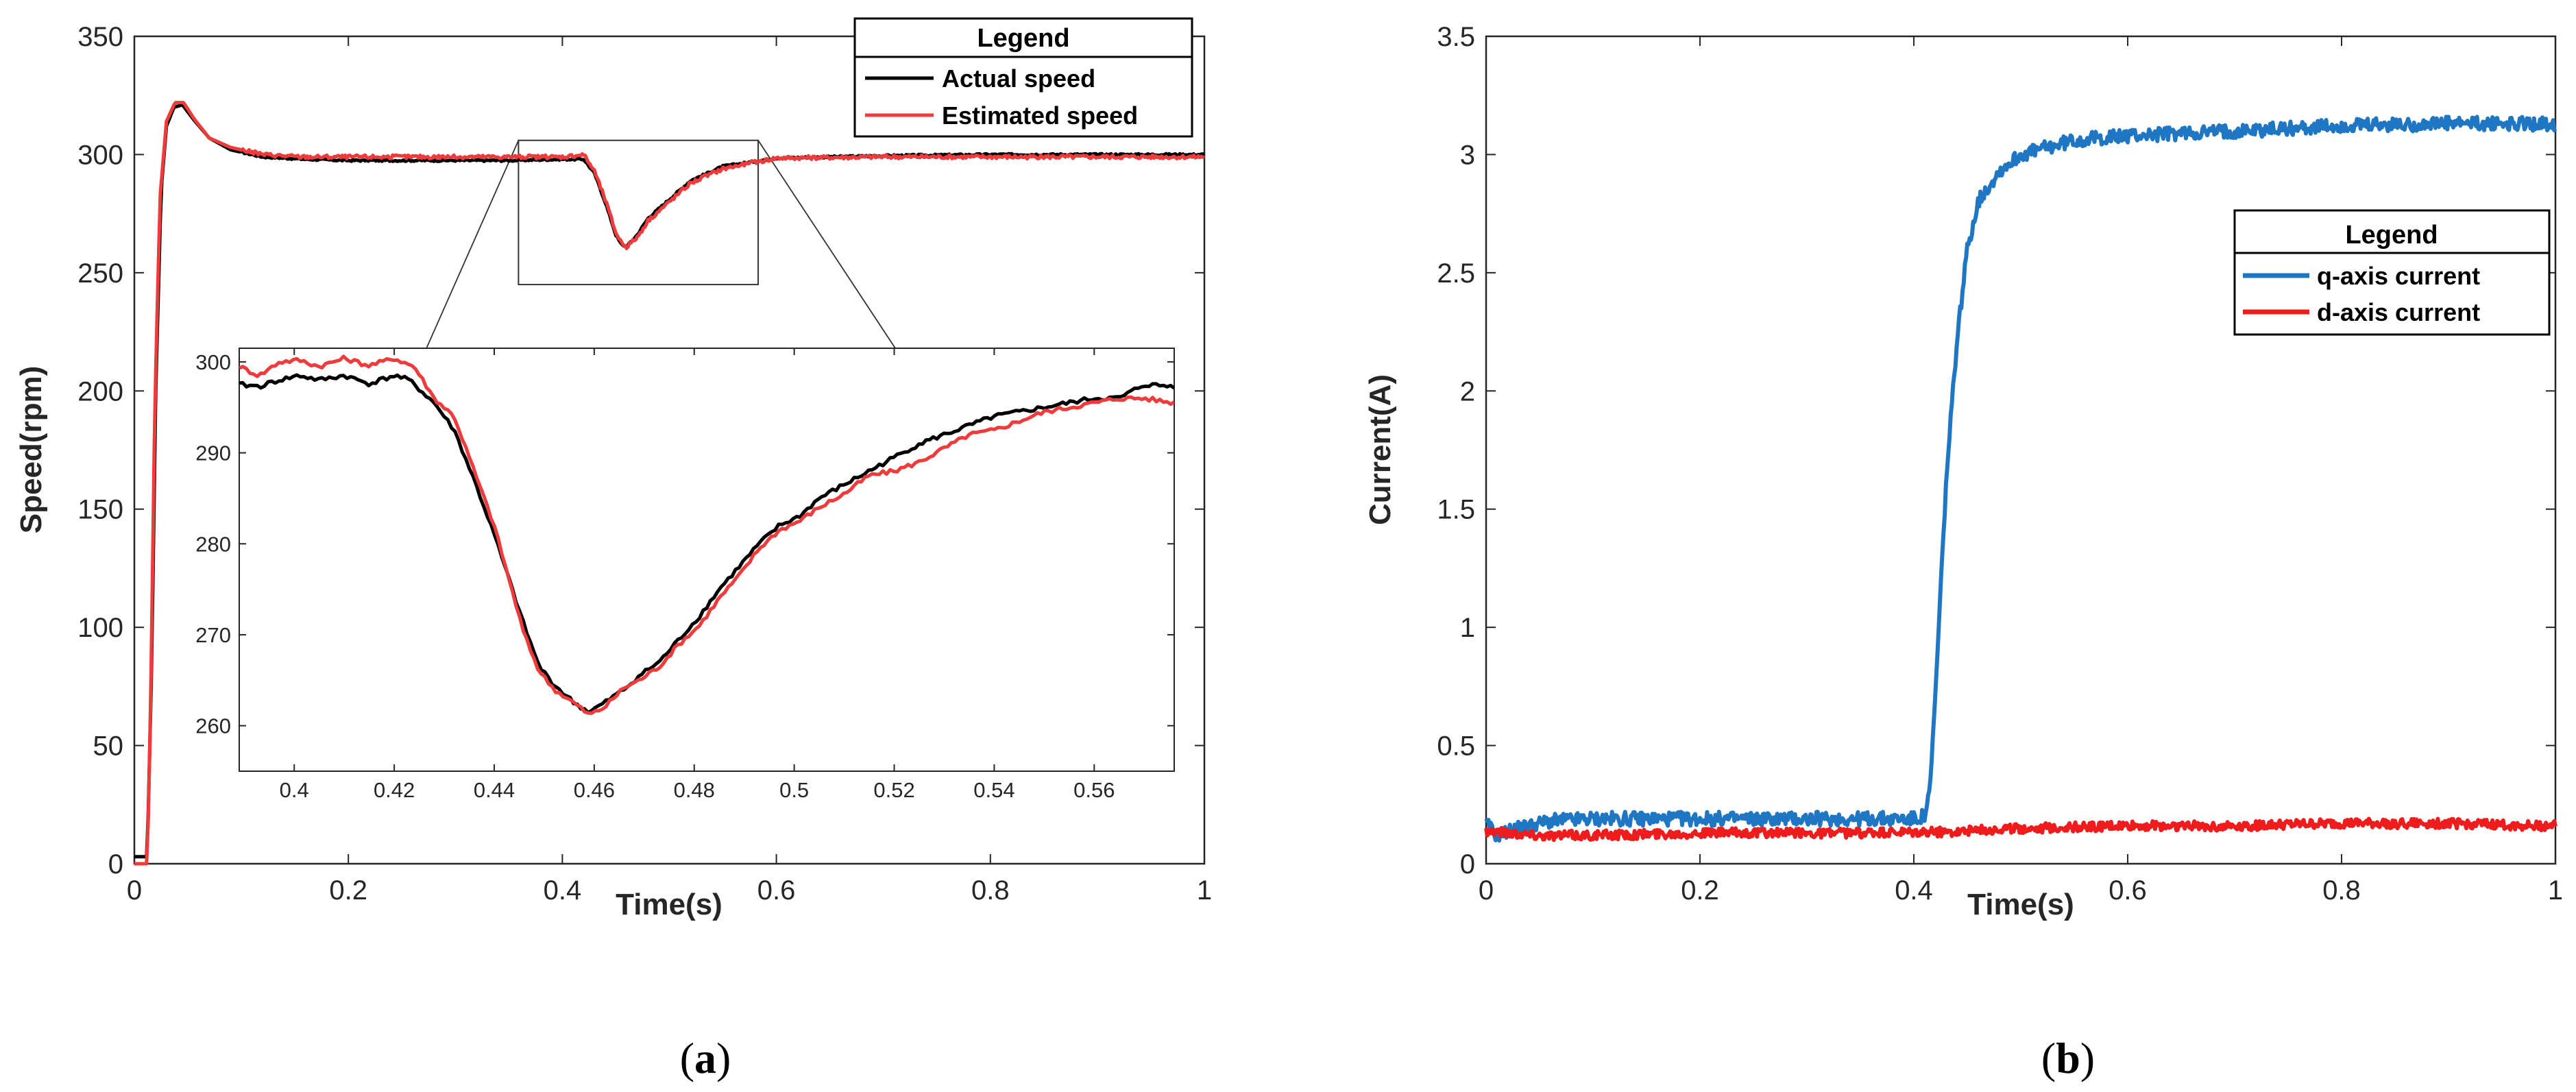 The height and width of the screenshot is (1092, 2576). What do you see at coordinates (1456, 746) in the screenshot?
I see `y-tick-label: 0.5` at bounding box center [1456, 746].